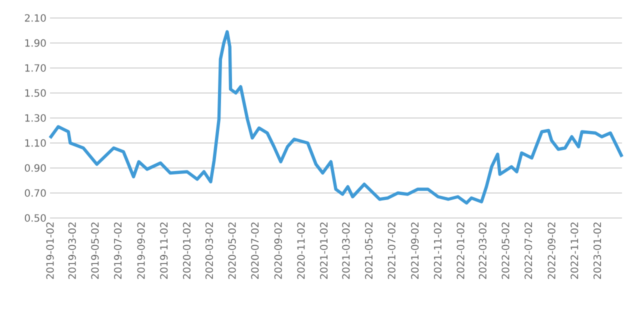  Describe the element at coordinates (95, 250) in the screenshot. I see `x-tick-label: 2019-05-02` at that location.